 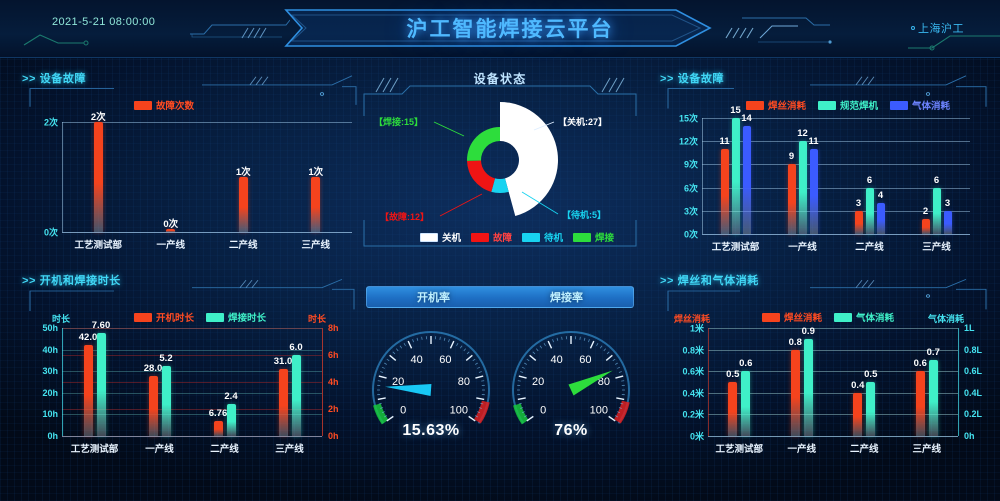 What do you see at coordinates (969, 436) in the screenshot?
I see `y-axis-tick-right: 0h` at bounding box center [969, 436].